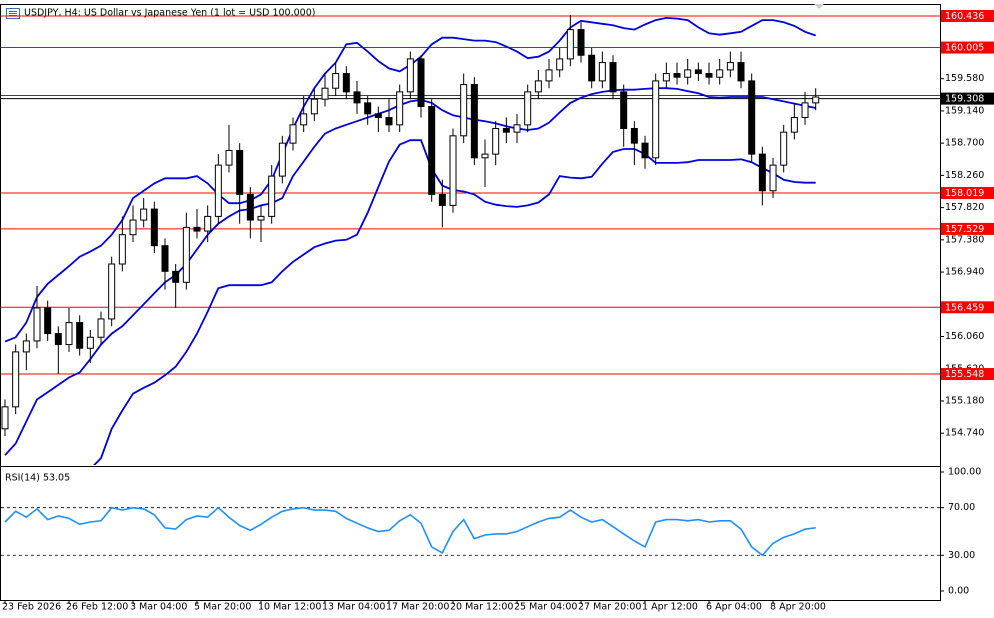 The height and width of the screenshot is (618, 994). I want to click on x-tick-label: 3 Mar 04:00, so click(158, 607).